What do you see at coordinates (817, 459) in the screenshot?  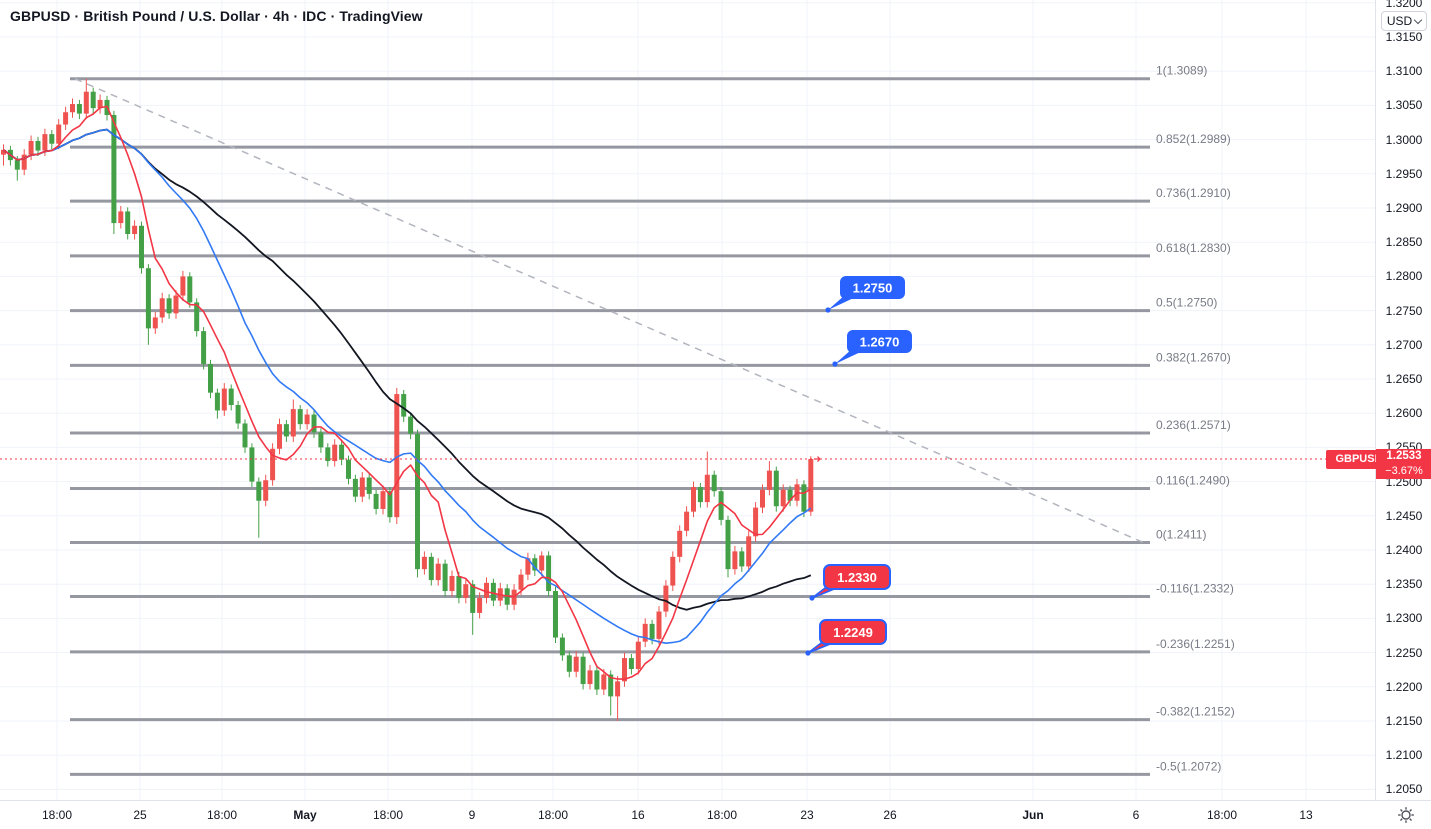 I see `price-arrow-icon` at bounding box center [817, 459].